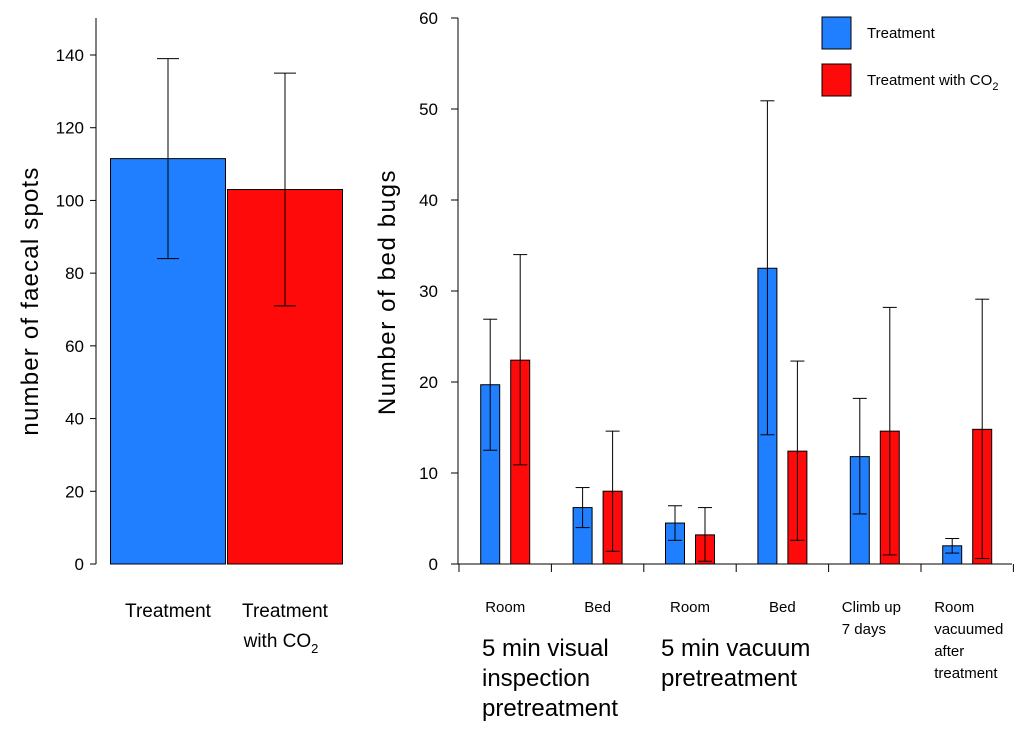 The image size is (1018, 734). What do you see at coordinates (70, 128) in the screenshot?
I see `y-tick-label: 120` at bounding box center [70, 128].